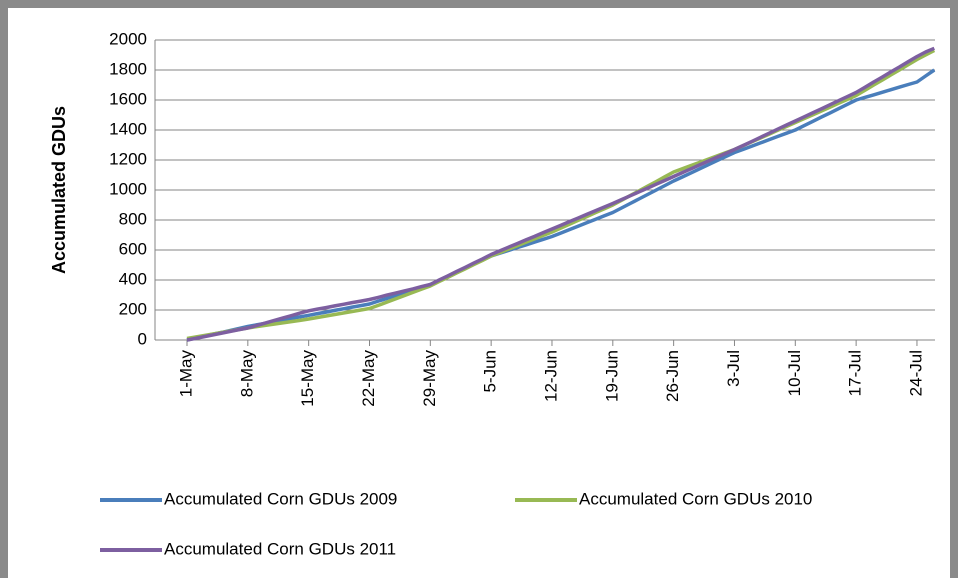 This screenshot has height=578, width=958. What do you see at coordinates (794, 373) in the screenshot?
I see `x-tick-label: 10-Jul` at bounding box center [794, 373].